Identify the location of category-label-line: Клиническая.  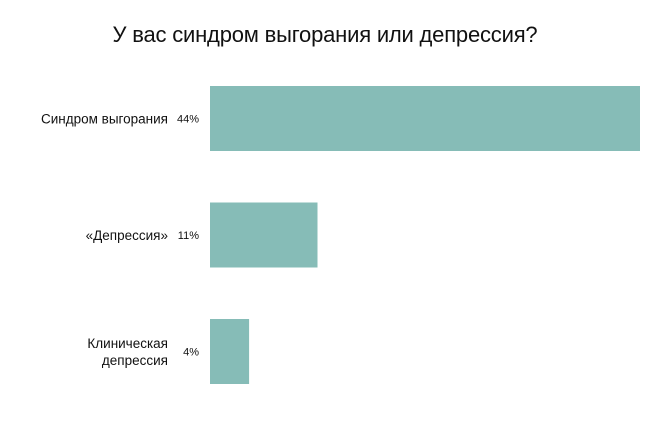
(127, 343).